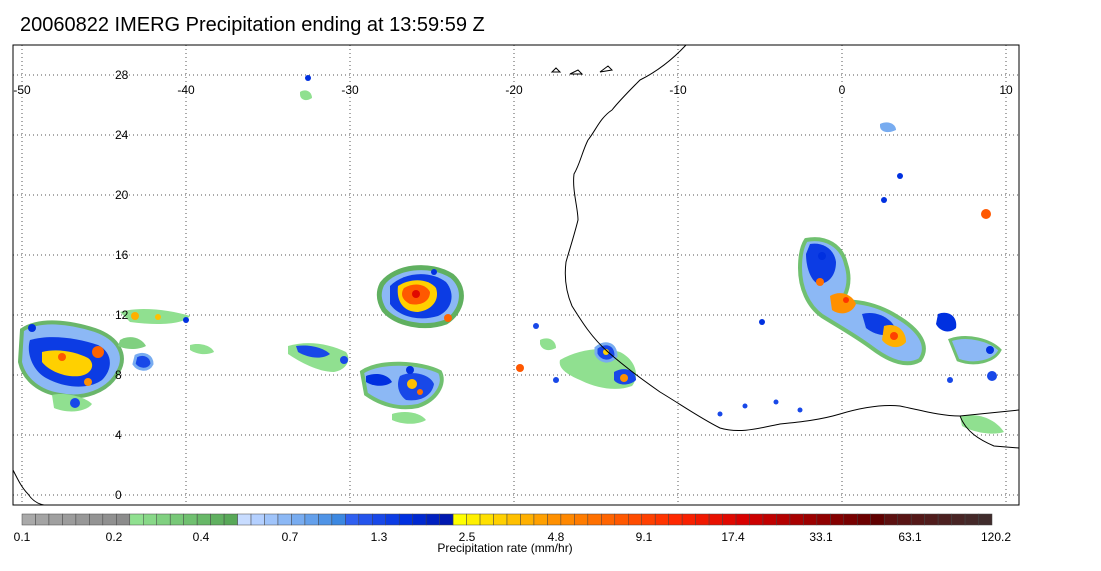  I want to click on rain-cluster-central, so click(376, 249).